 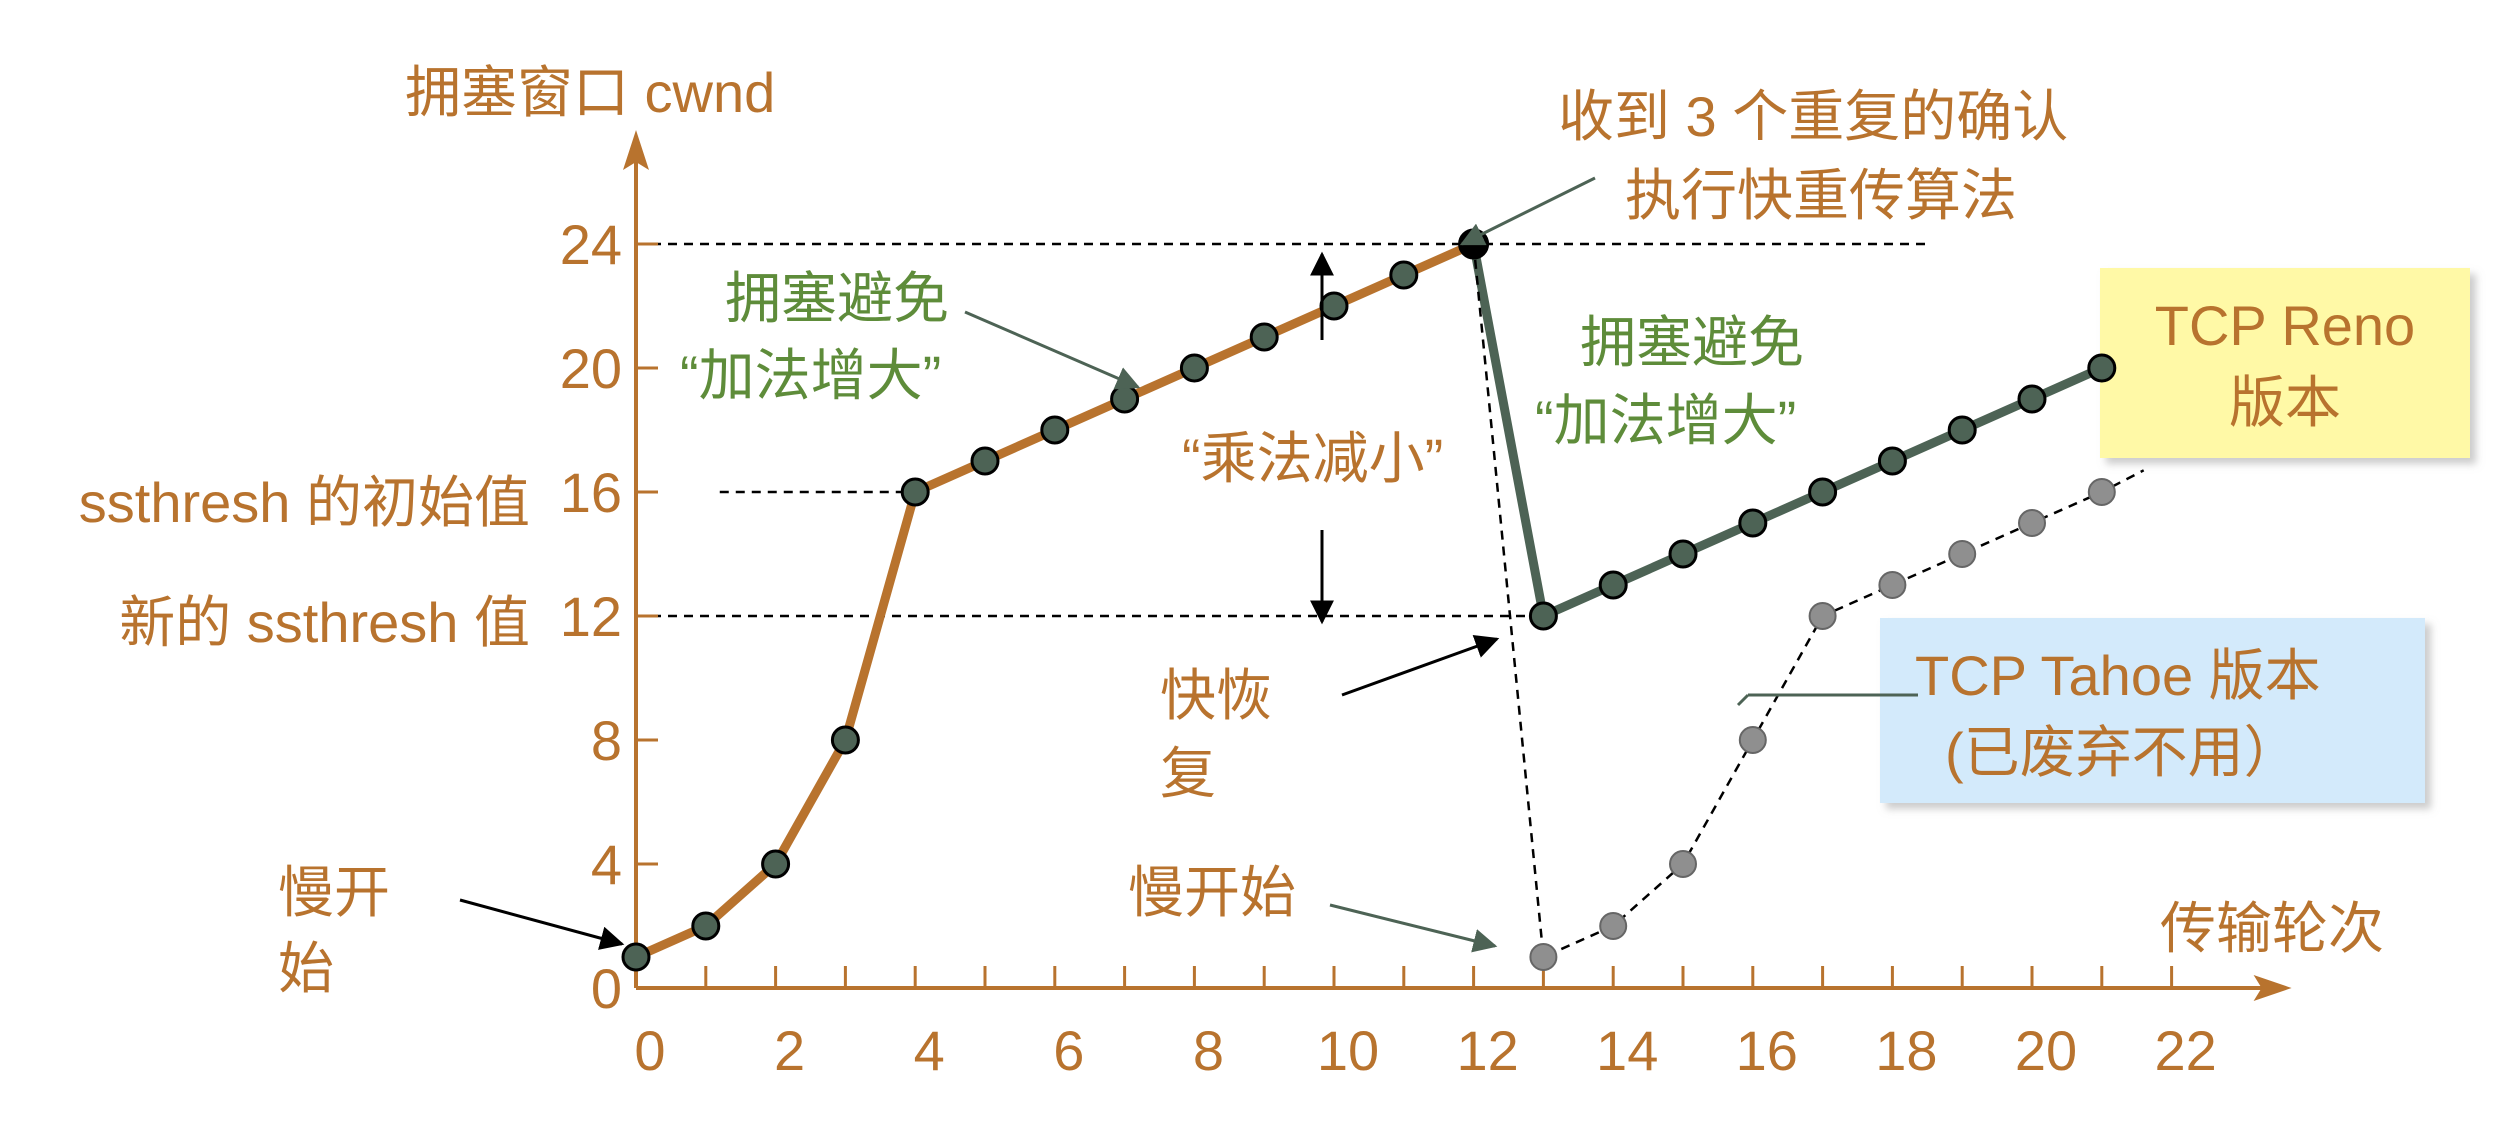 I want to click on tahoe-legend-line1: TCP Tahoe 版本, so click(x=2118, y=675).